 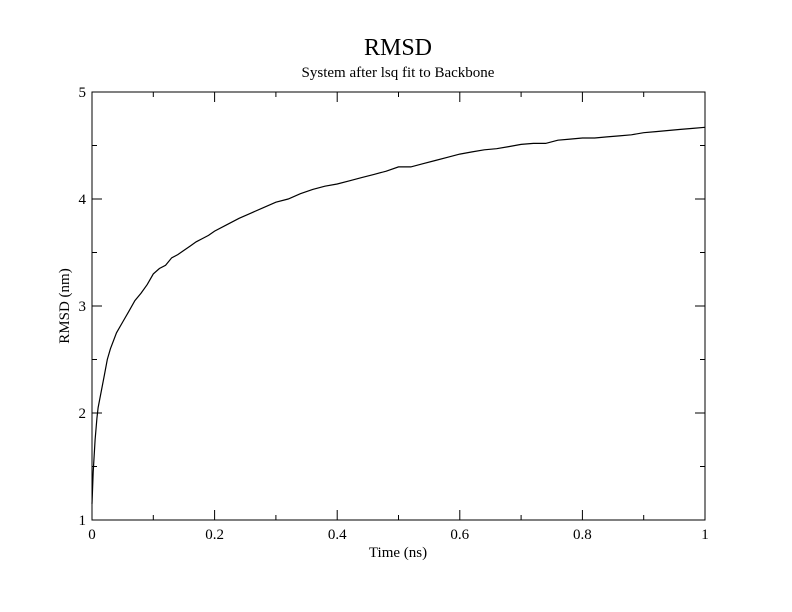 I want to click on y-tick-label: 2, so click(x=83, y=414).